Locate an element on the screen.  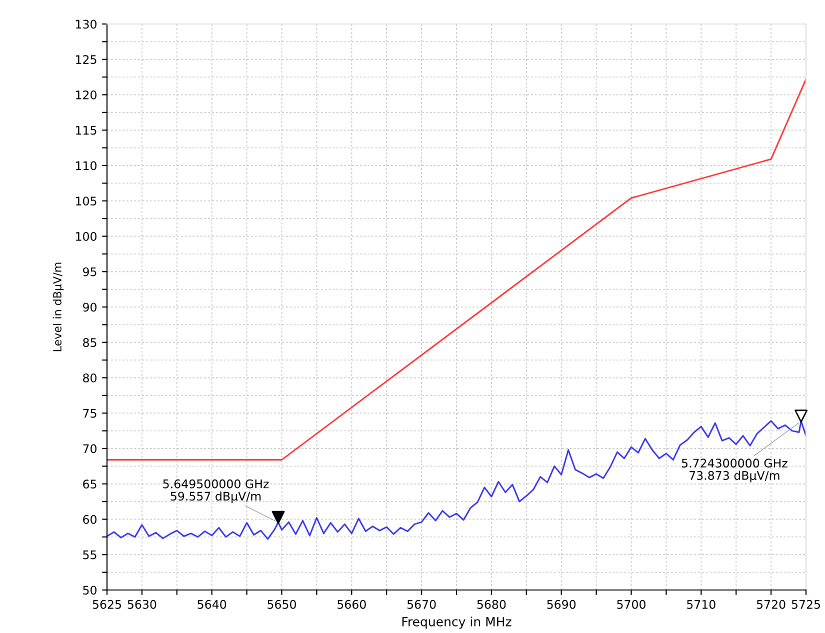
y-tick-label: 120 is located at coordinates (86, 95).